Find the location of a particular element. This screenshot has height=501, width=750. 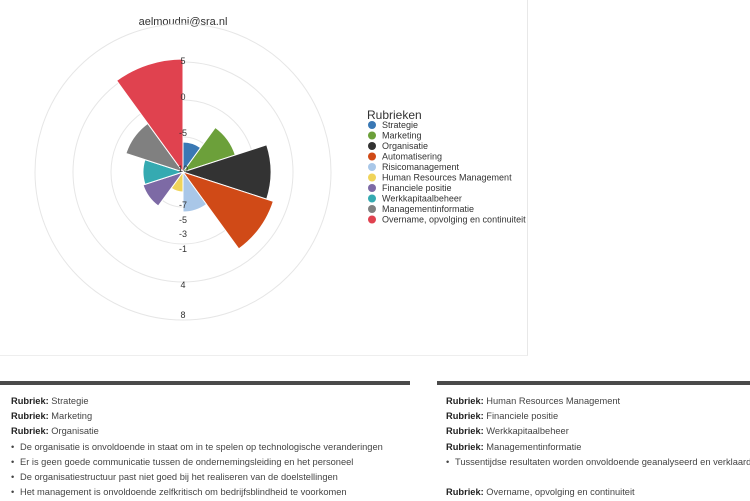

slice-financiele-positie is located at coordinates (163, 189).